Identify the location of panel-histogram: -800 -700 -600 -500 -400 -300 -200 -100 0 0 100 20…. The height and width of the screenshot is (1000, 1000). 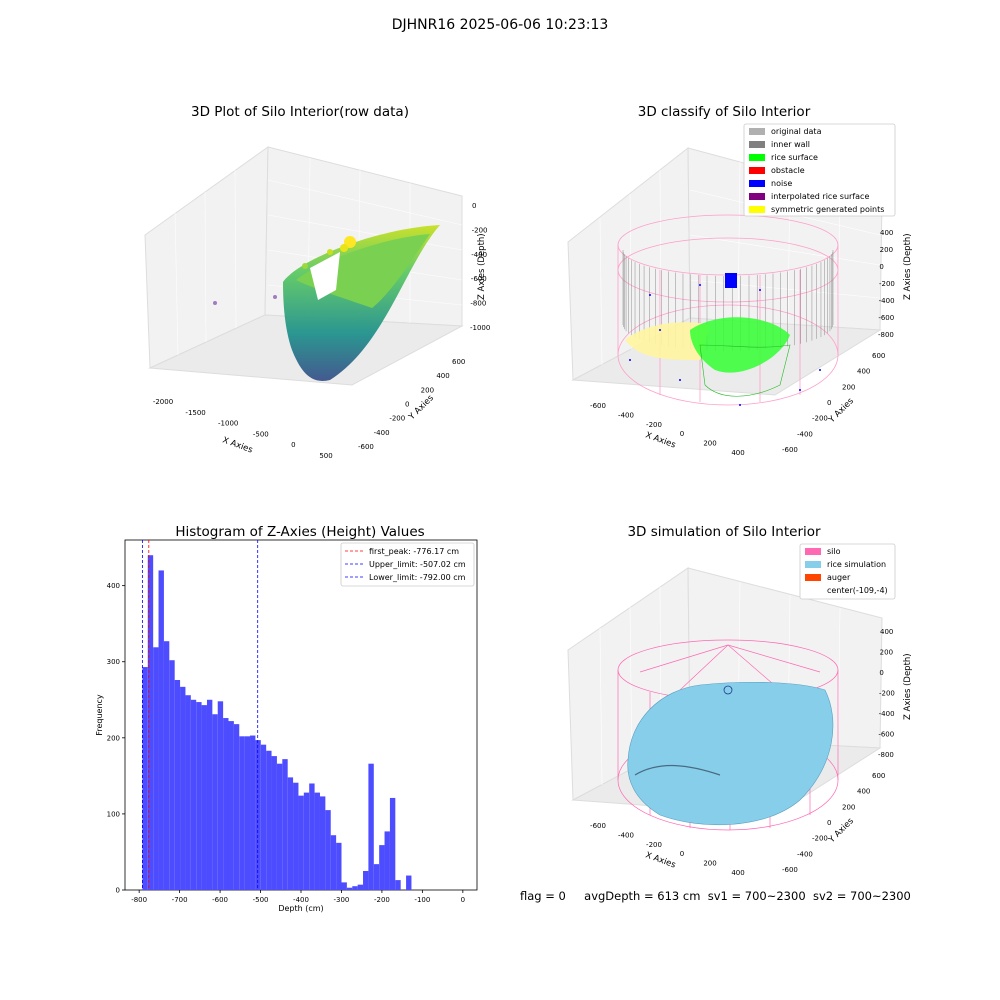
(286, 726).